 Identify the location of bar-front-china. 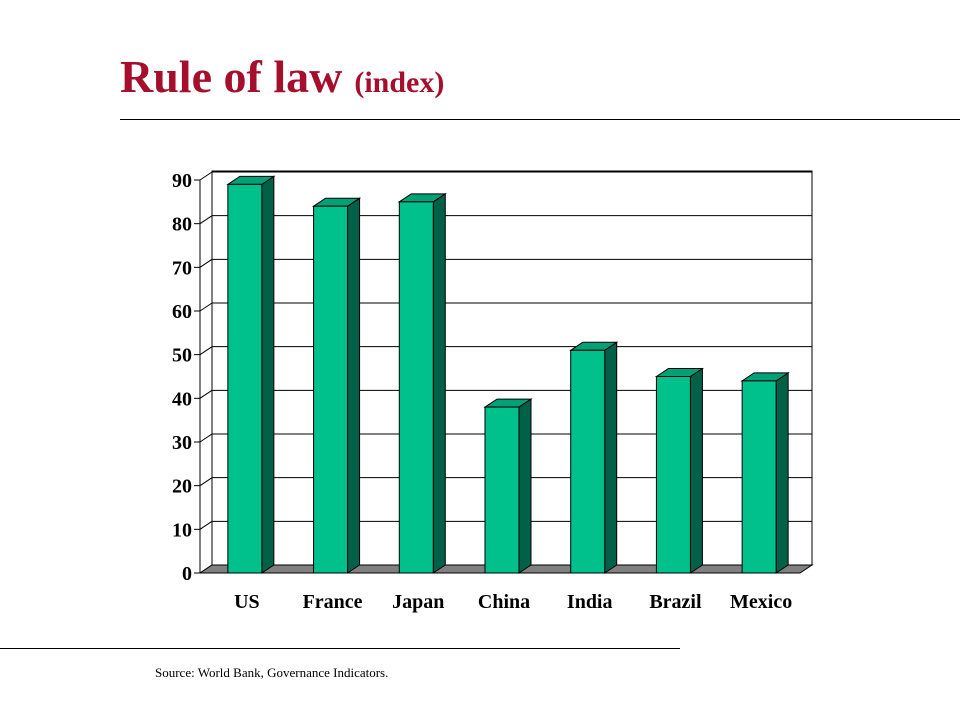
(502, 490).